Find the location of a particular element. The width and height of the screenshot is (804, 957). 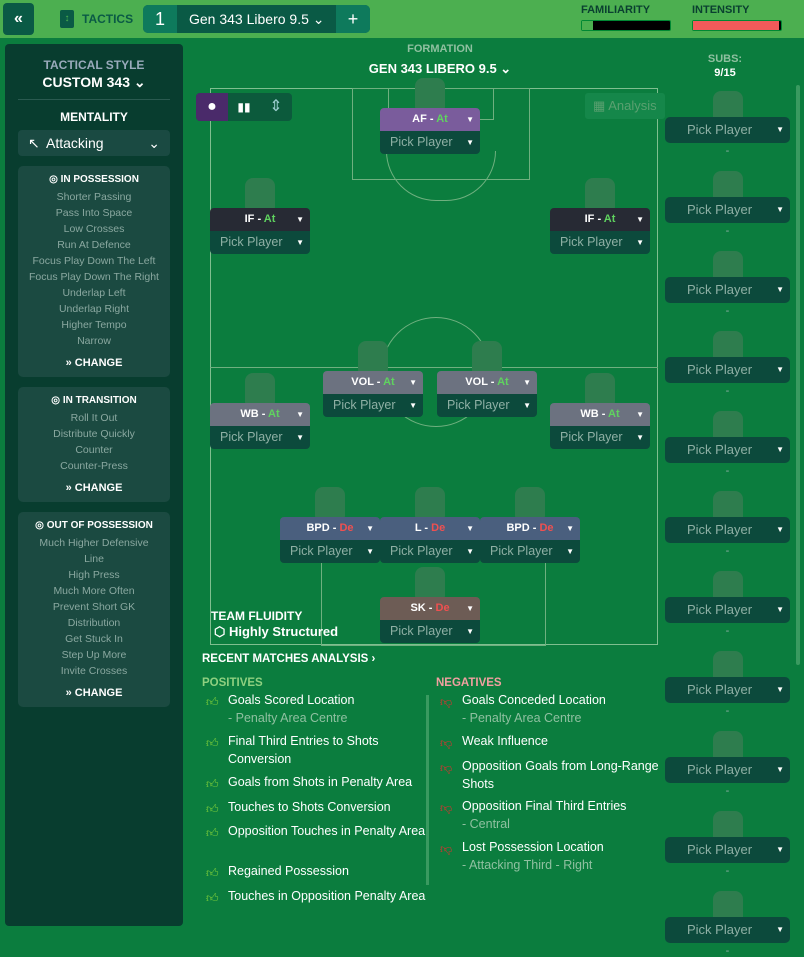

tactic-selector: 1 Gen 343 Libero 9.5 ⌄ + is located at coordinates (256, 19).